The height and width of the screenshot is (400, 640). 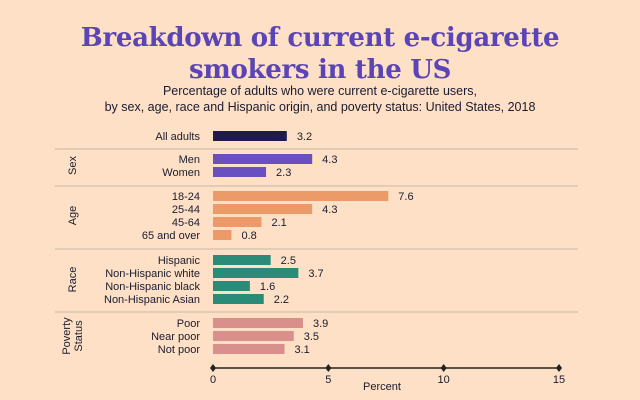 I want to click on bar-hispanic, so click(x=242, y=260).